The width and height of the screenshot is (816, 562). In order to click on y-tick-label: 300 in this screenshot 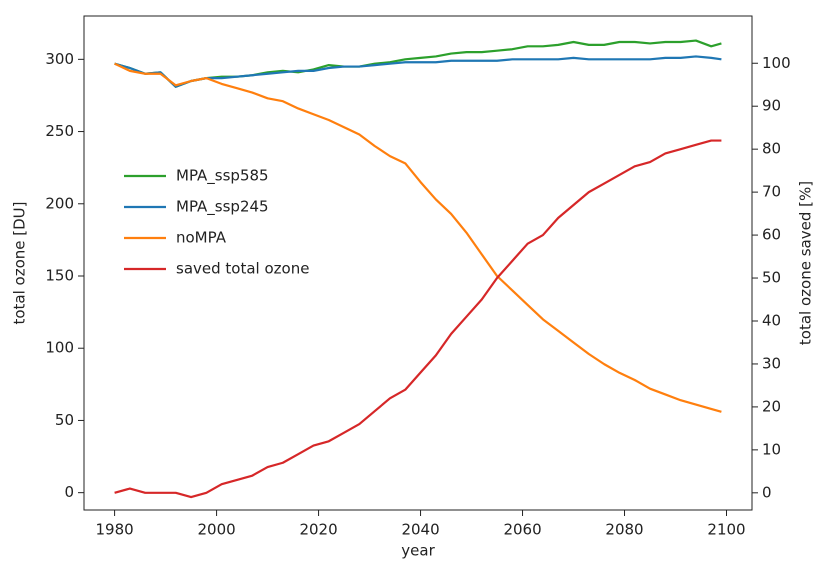, I will do `click(59, 59)`.